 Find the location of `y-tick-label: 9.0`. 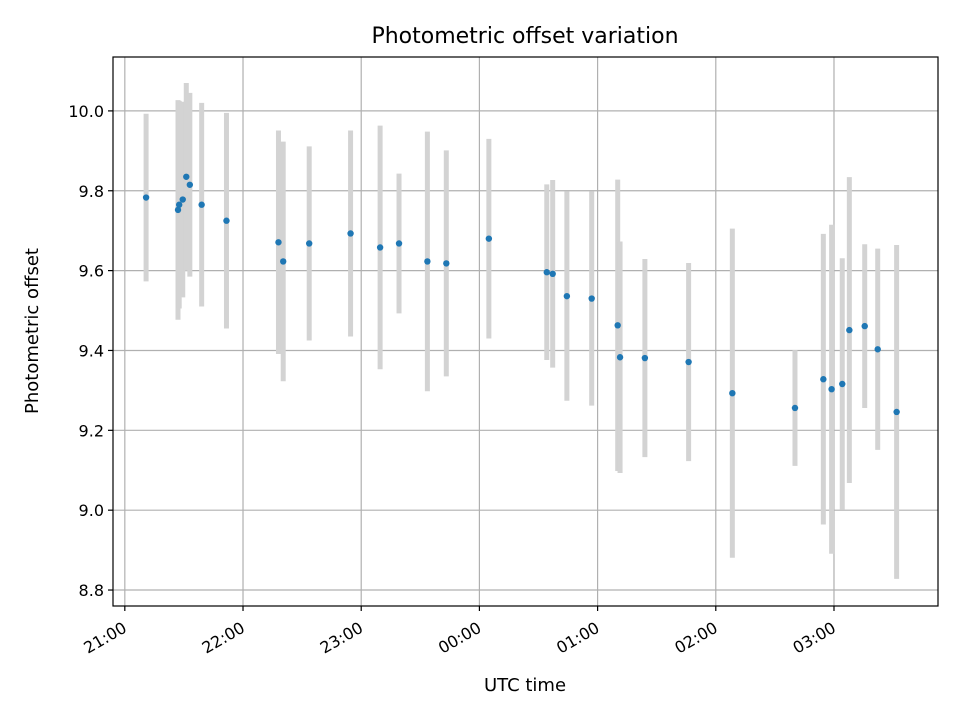

y-tick-label: 9.0 is located at coordinates (91, 510).